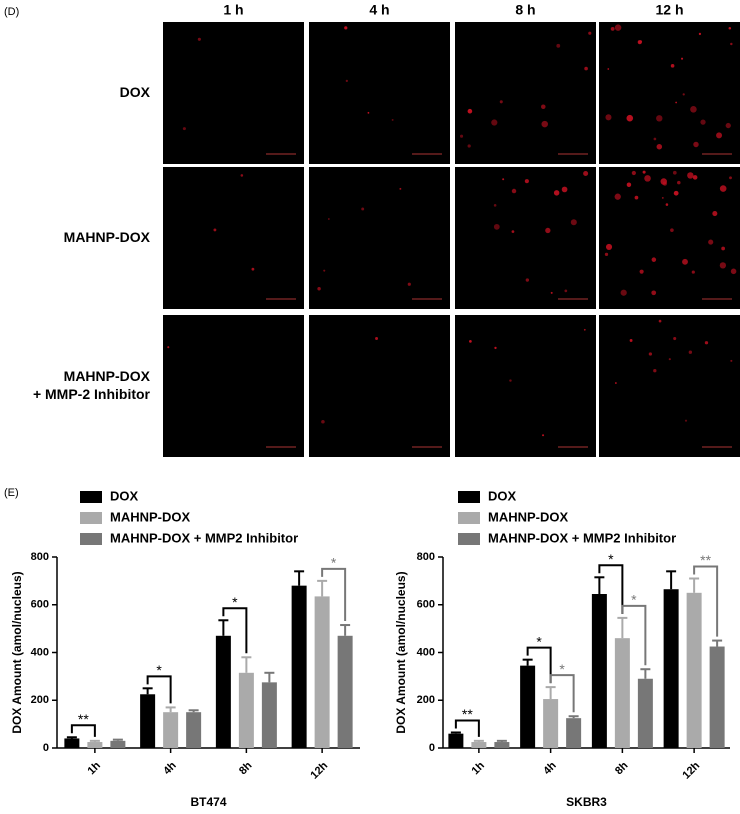  Describe the element at coordinates (40, 652) in the screenshot. I see `y-tick-label: 400` at that location.